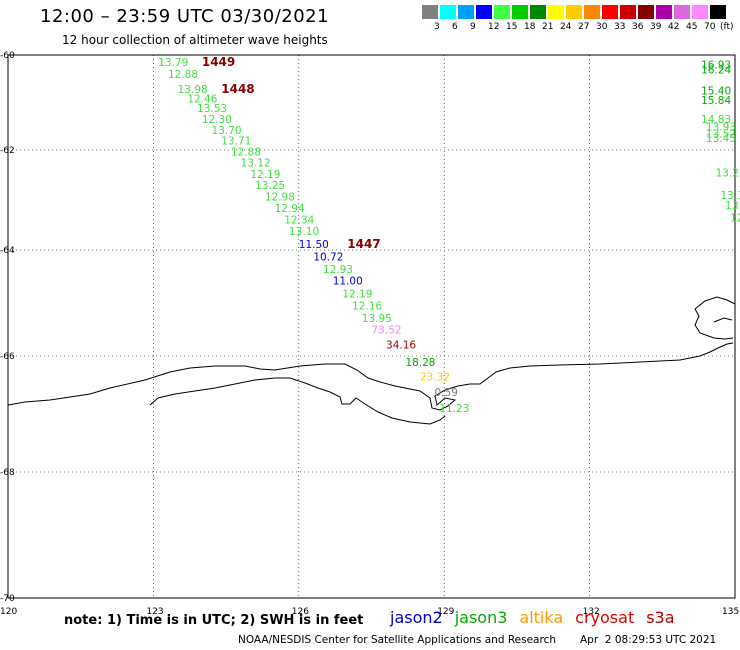  Describe the element at coordinates (437, 27) in the screenshot. I see `color-scale-label: 3` at that location.